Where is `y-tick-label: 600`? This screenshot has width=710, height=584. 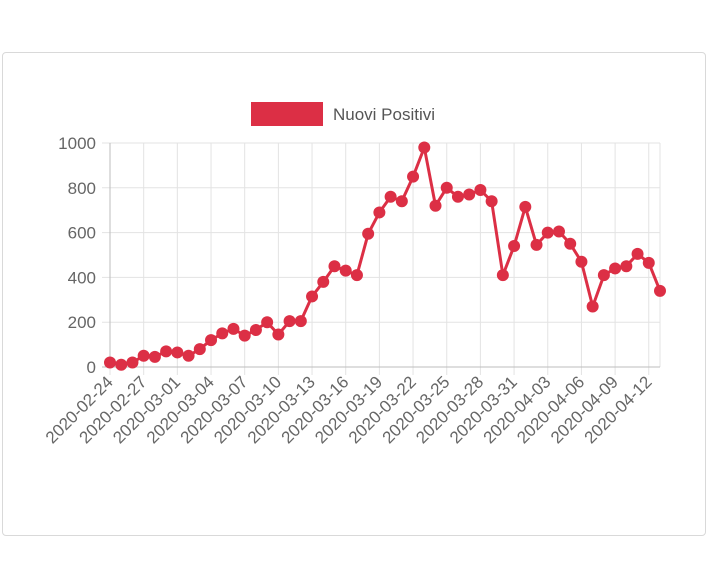 y-tick-label: 600 is located at coordinates (82, 233).